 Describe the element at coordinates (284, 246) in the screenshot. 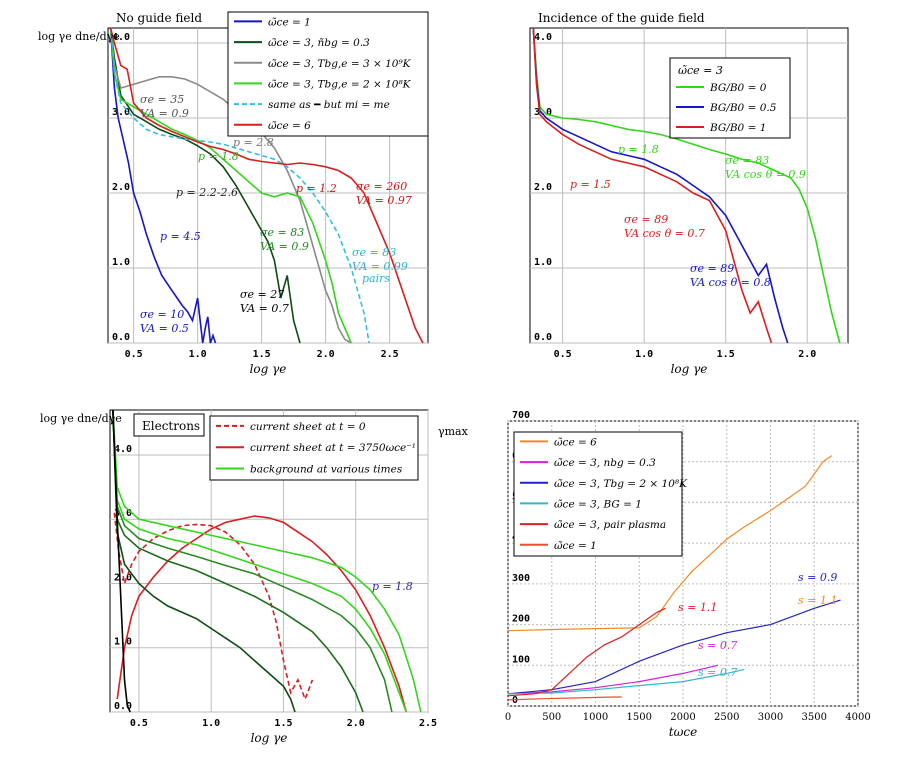

I see `annotation: VA = 0.9` at that location.